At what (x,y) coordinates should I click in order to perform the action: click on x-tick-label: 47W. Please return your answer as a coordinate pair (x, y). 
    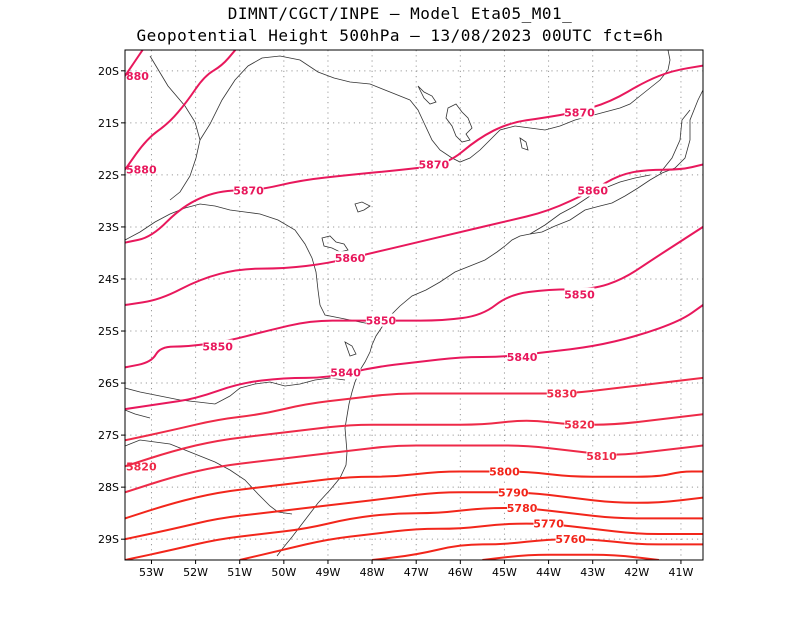
    Looking at the image, I should click on (416, 572).